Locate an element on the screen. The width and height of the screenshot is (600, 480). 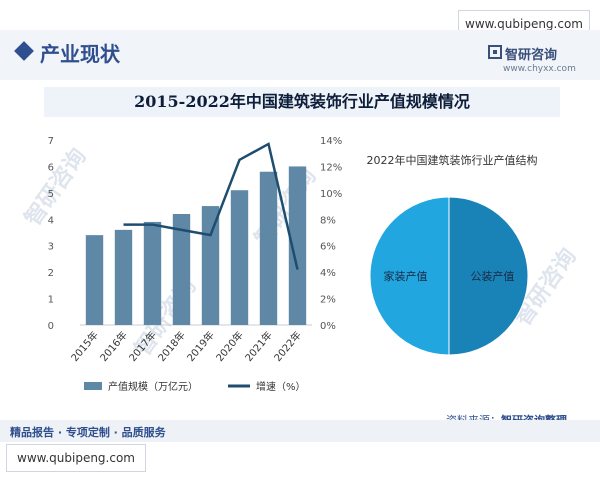
x-tick-label: 2016年 is located at coordinates (113, 347).